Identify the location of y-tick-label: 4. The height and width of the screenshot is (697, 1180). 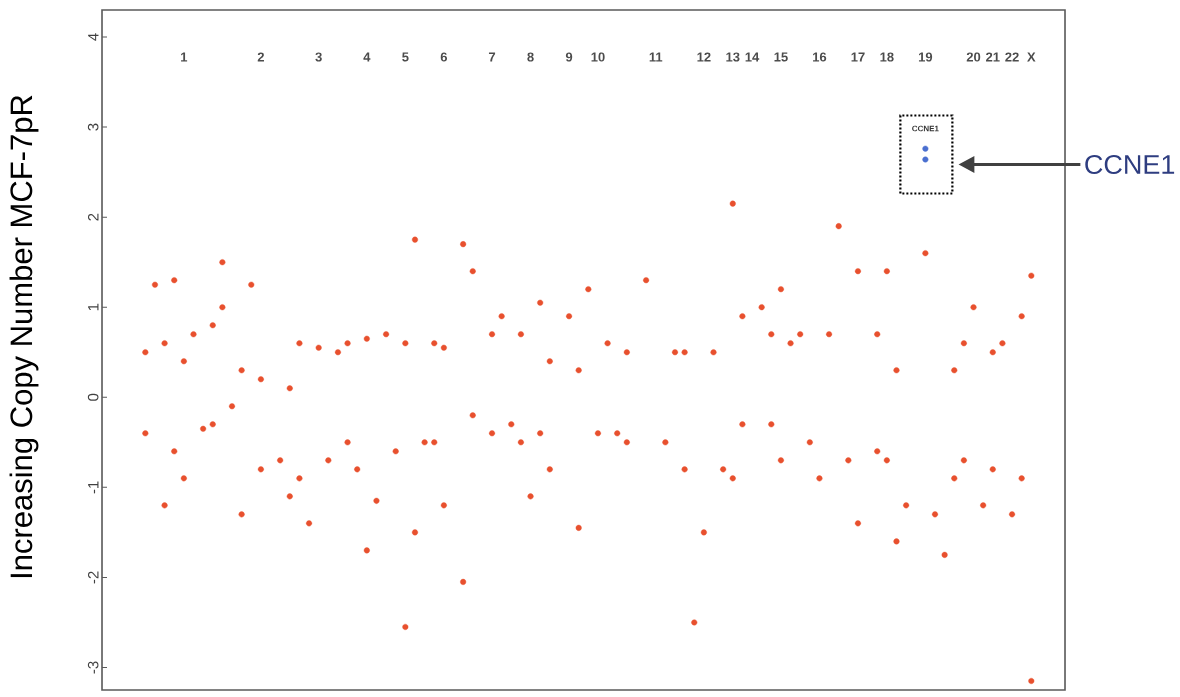
(93, 37).